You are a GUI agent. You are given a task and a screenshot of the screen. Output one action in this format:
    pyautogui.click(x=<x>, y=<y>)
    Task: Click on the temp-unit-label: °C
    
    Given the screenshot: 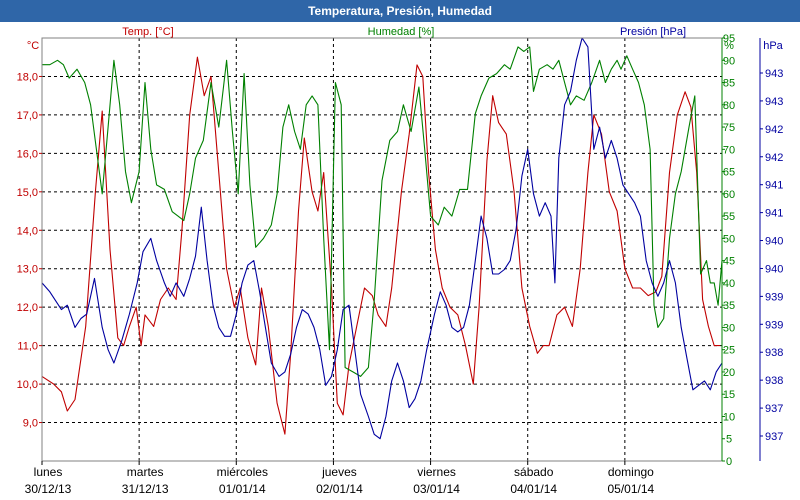 What is the action you would take?
    pyautogui.click(x=33, y=46)
    